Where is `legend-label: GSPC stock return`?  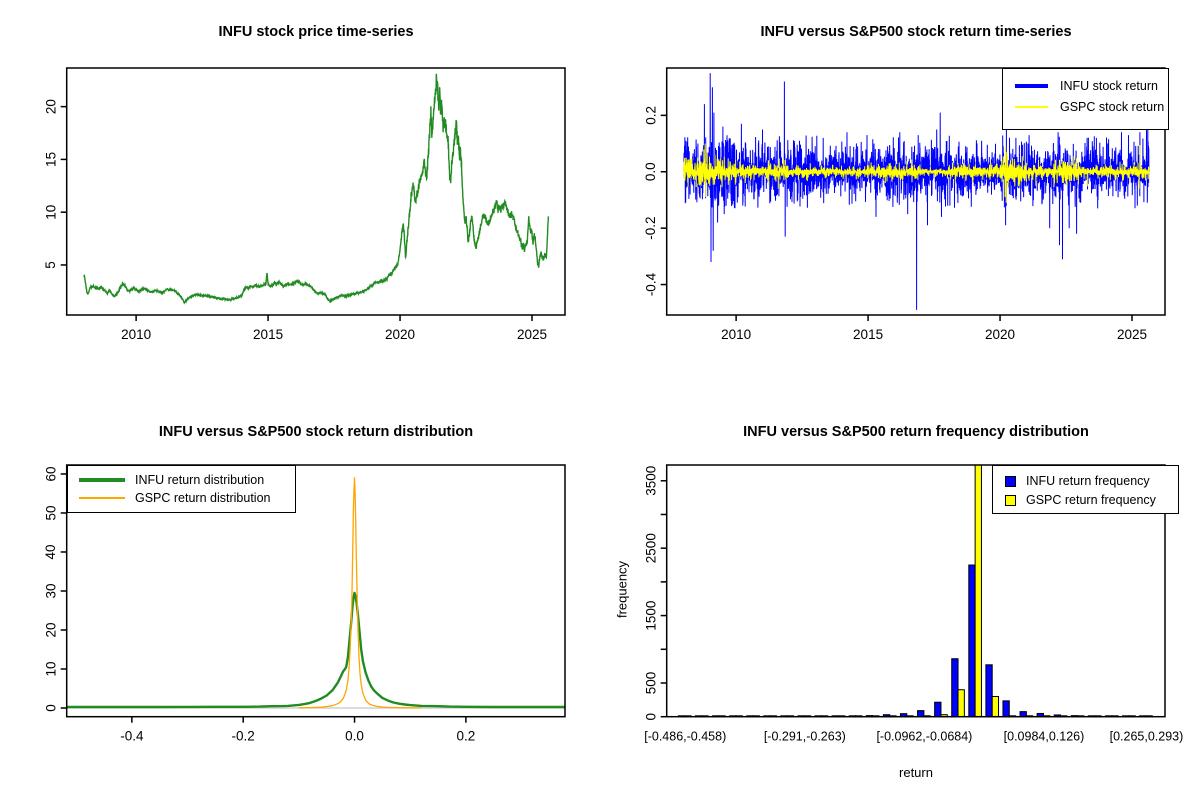
legend-label: GSPC stock return is located at coordinates (1112, 107).